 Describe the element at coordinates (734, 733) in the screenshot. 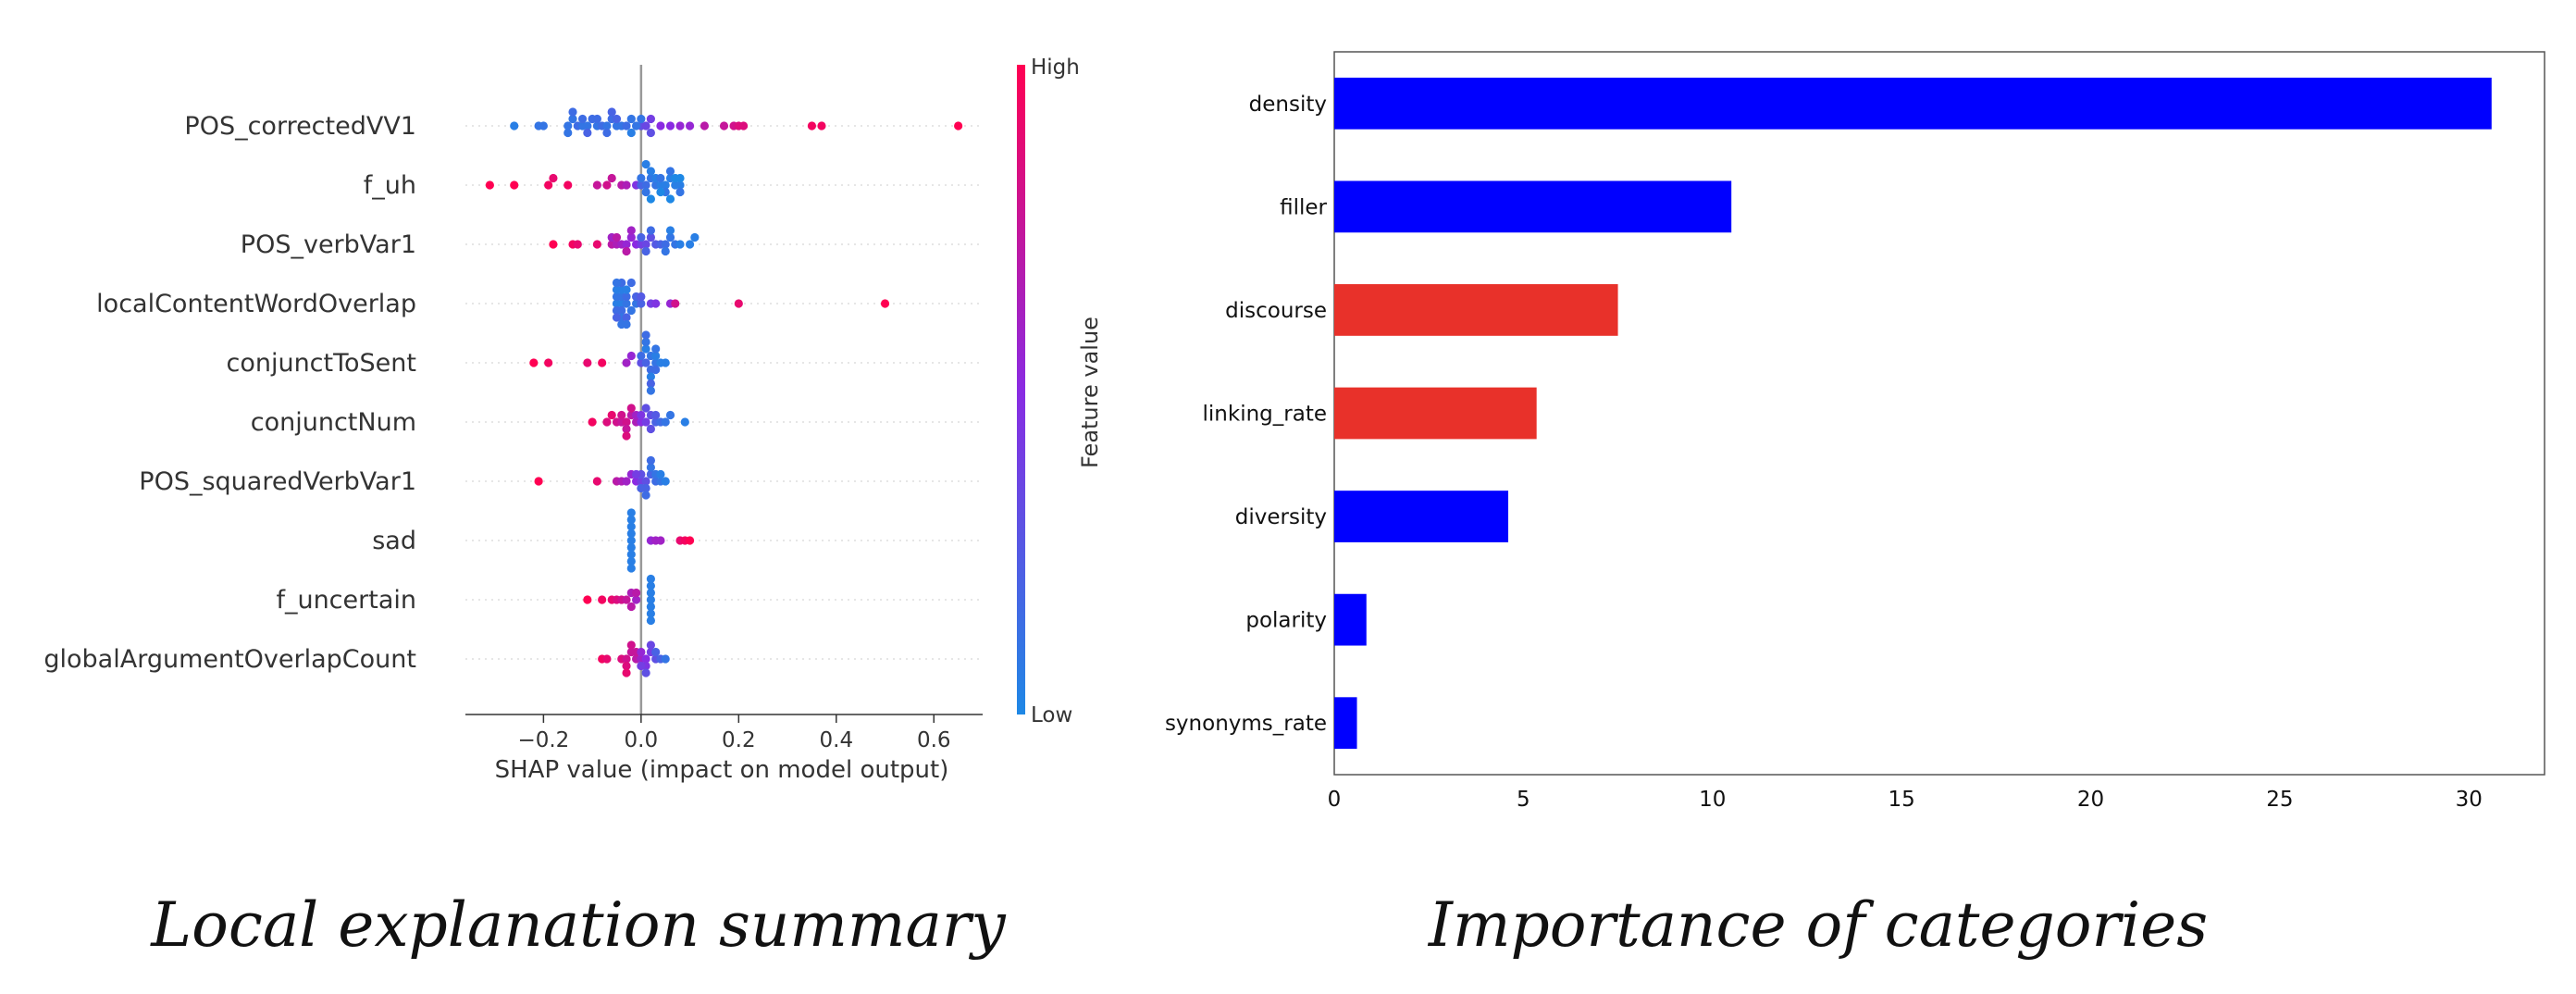

I see `shap-x-ticks: −0.2 0.0 0.2 0.4 0.6` at that location.